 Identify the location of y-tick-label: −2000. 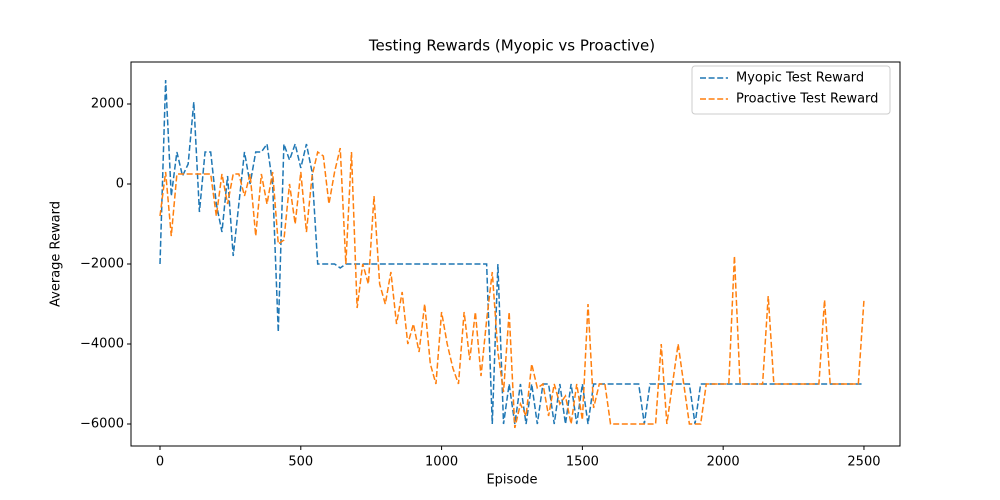
(102, 264).